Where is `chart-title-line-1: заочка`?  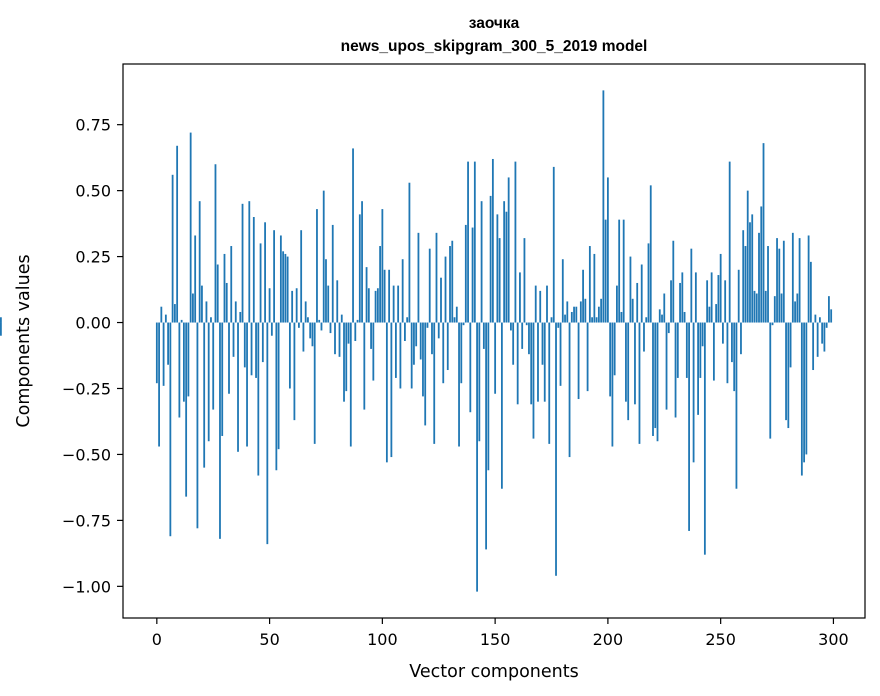
chart-title-line-1: заочка is located at coordinates (494, 23).